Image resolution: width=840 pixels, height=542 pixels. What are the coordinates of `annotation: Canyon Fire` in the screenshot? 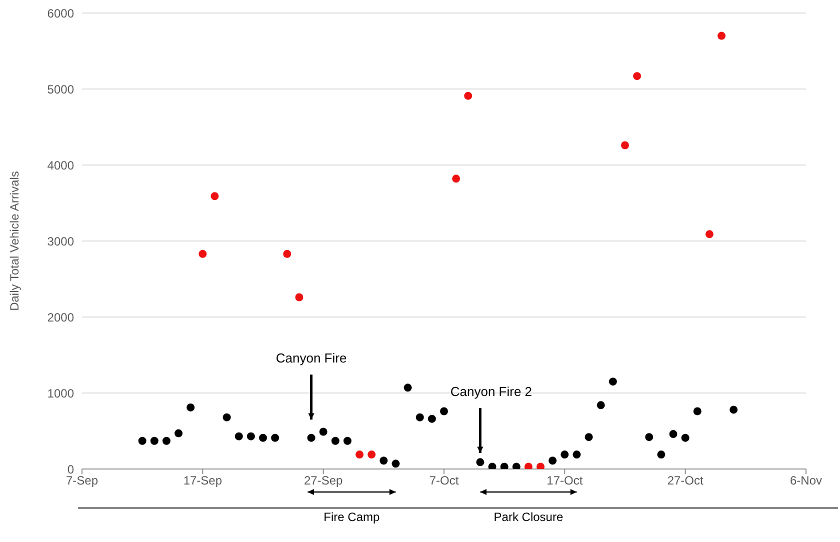 It's located at (311, 358).